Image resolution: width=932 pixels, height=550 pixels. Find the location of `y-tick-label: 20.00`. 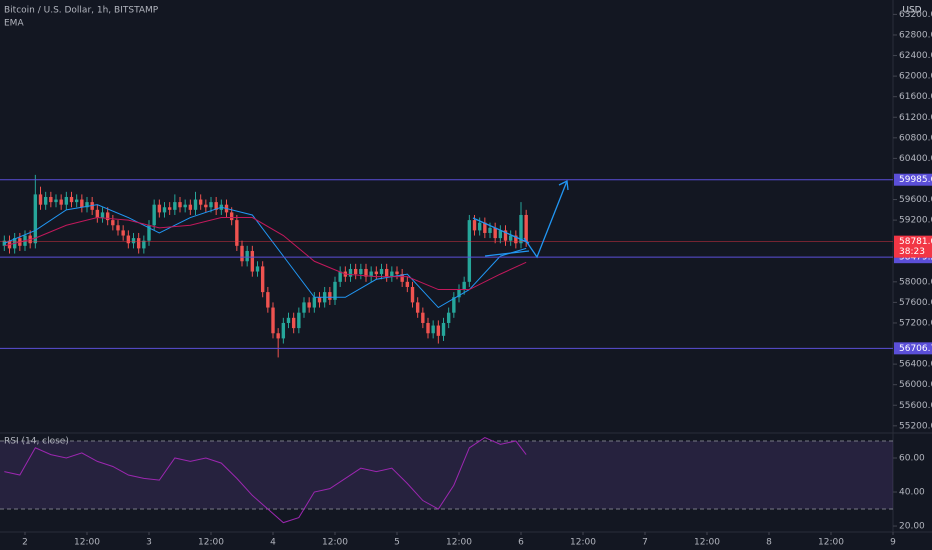

y-tick-label: 20.00 is located at coordinates (912, 527).